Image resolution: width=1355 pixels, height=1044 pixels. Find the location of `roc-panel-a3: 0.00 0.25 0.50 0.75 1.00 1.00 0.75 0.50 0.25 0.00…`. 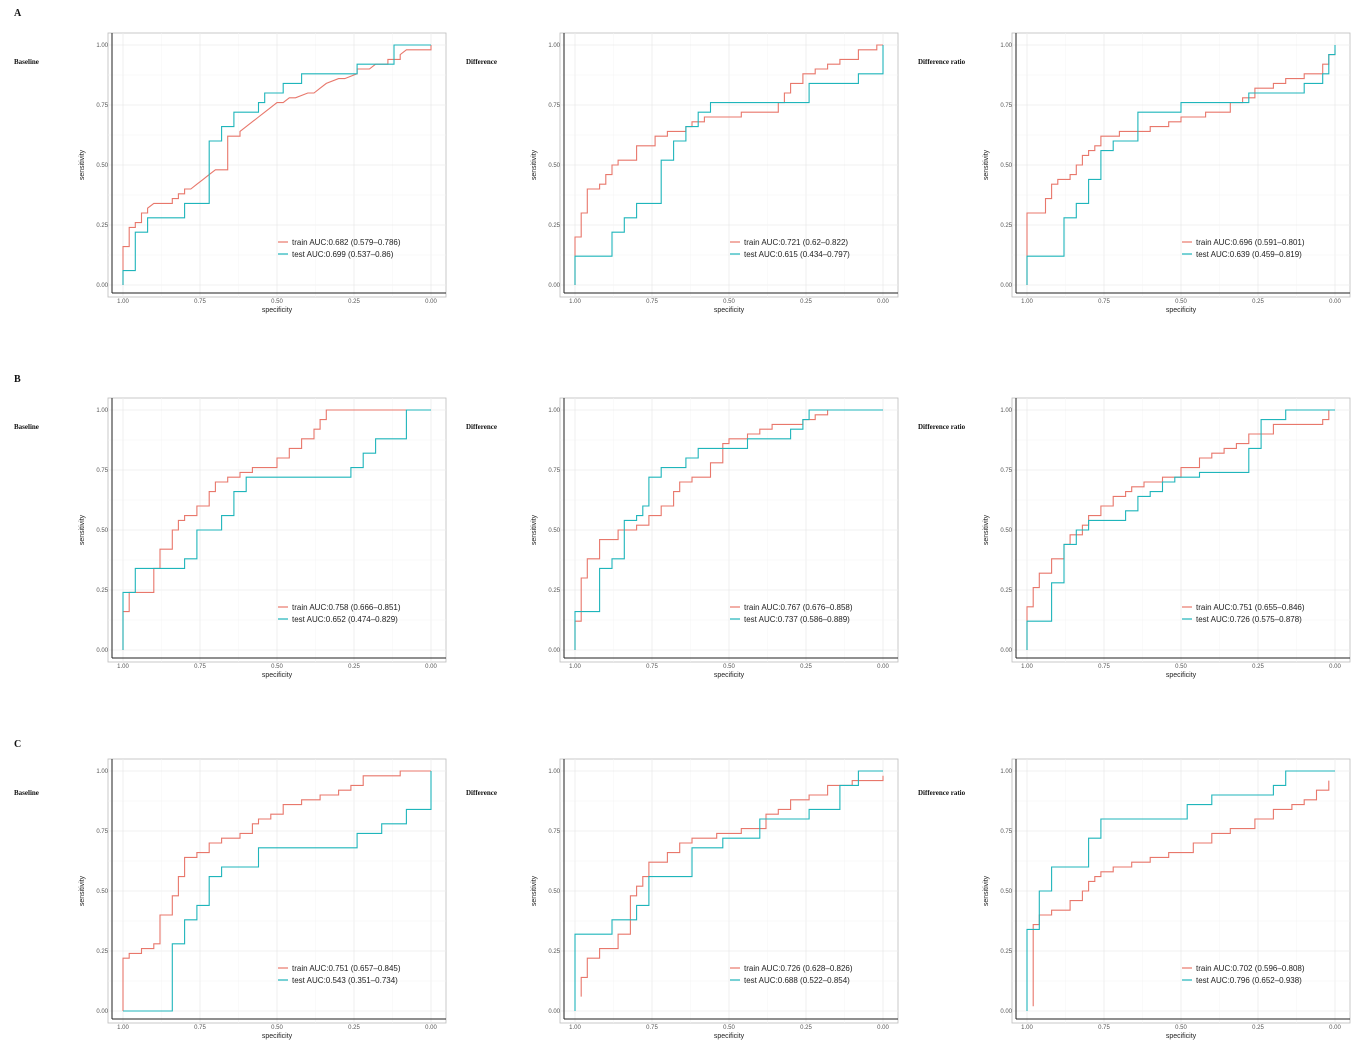

roc-panel-a3: 0.00 0.25 0.50 0.75 1.00 1.00 0.75 0.50 0.25 0.00… is located at coordinates (1167, 173).